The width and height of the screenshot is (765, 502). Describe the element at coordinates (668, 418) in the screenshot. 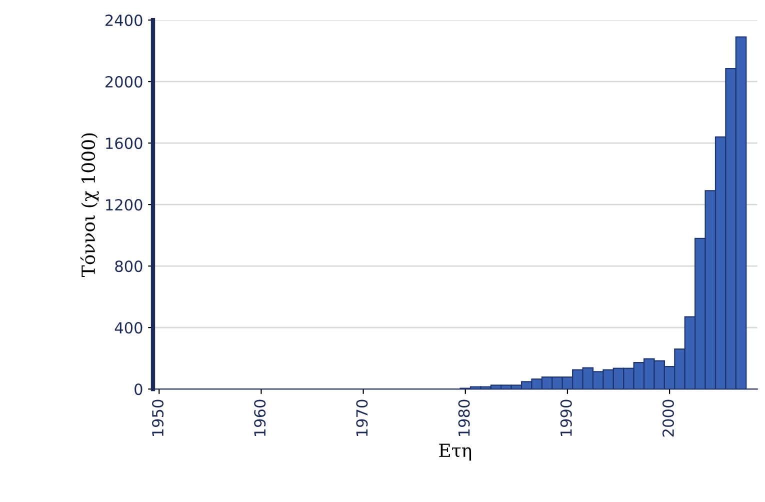

I see `x-tick-label: 2000` at that location.